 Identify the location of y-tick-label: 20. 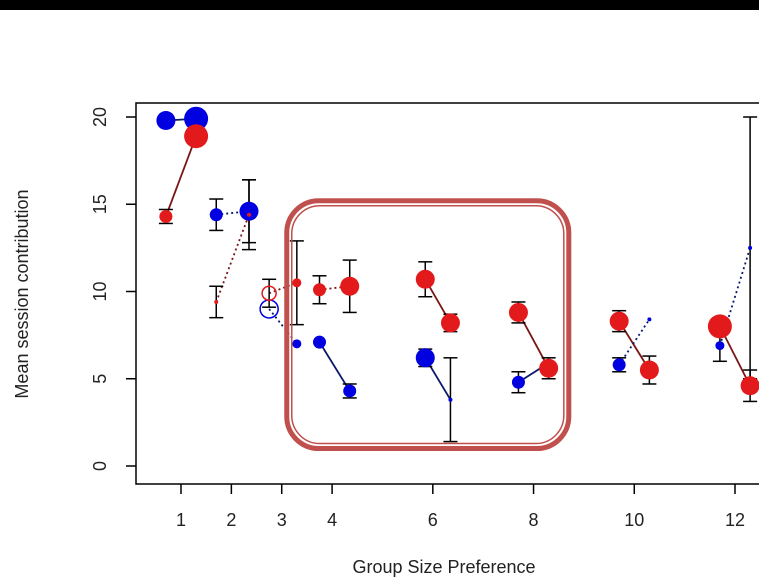
(100, 117).